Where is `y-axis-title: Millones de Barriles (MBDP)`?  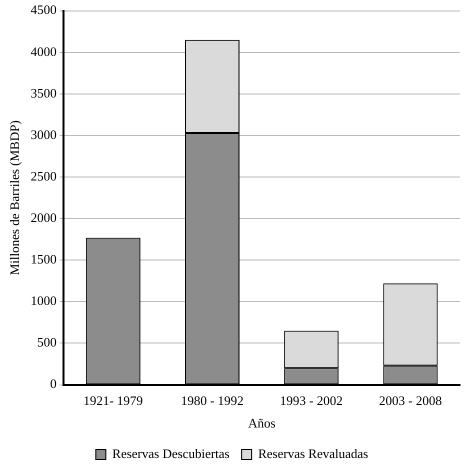 y-axis-title: Millones de Barriles (MBDP) is located at coordinates (14, 198).